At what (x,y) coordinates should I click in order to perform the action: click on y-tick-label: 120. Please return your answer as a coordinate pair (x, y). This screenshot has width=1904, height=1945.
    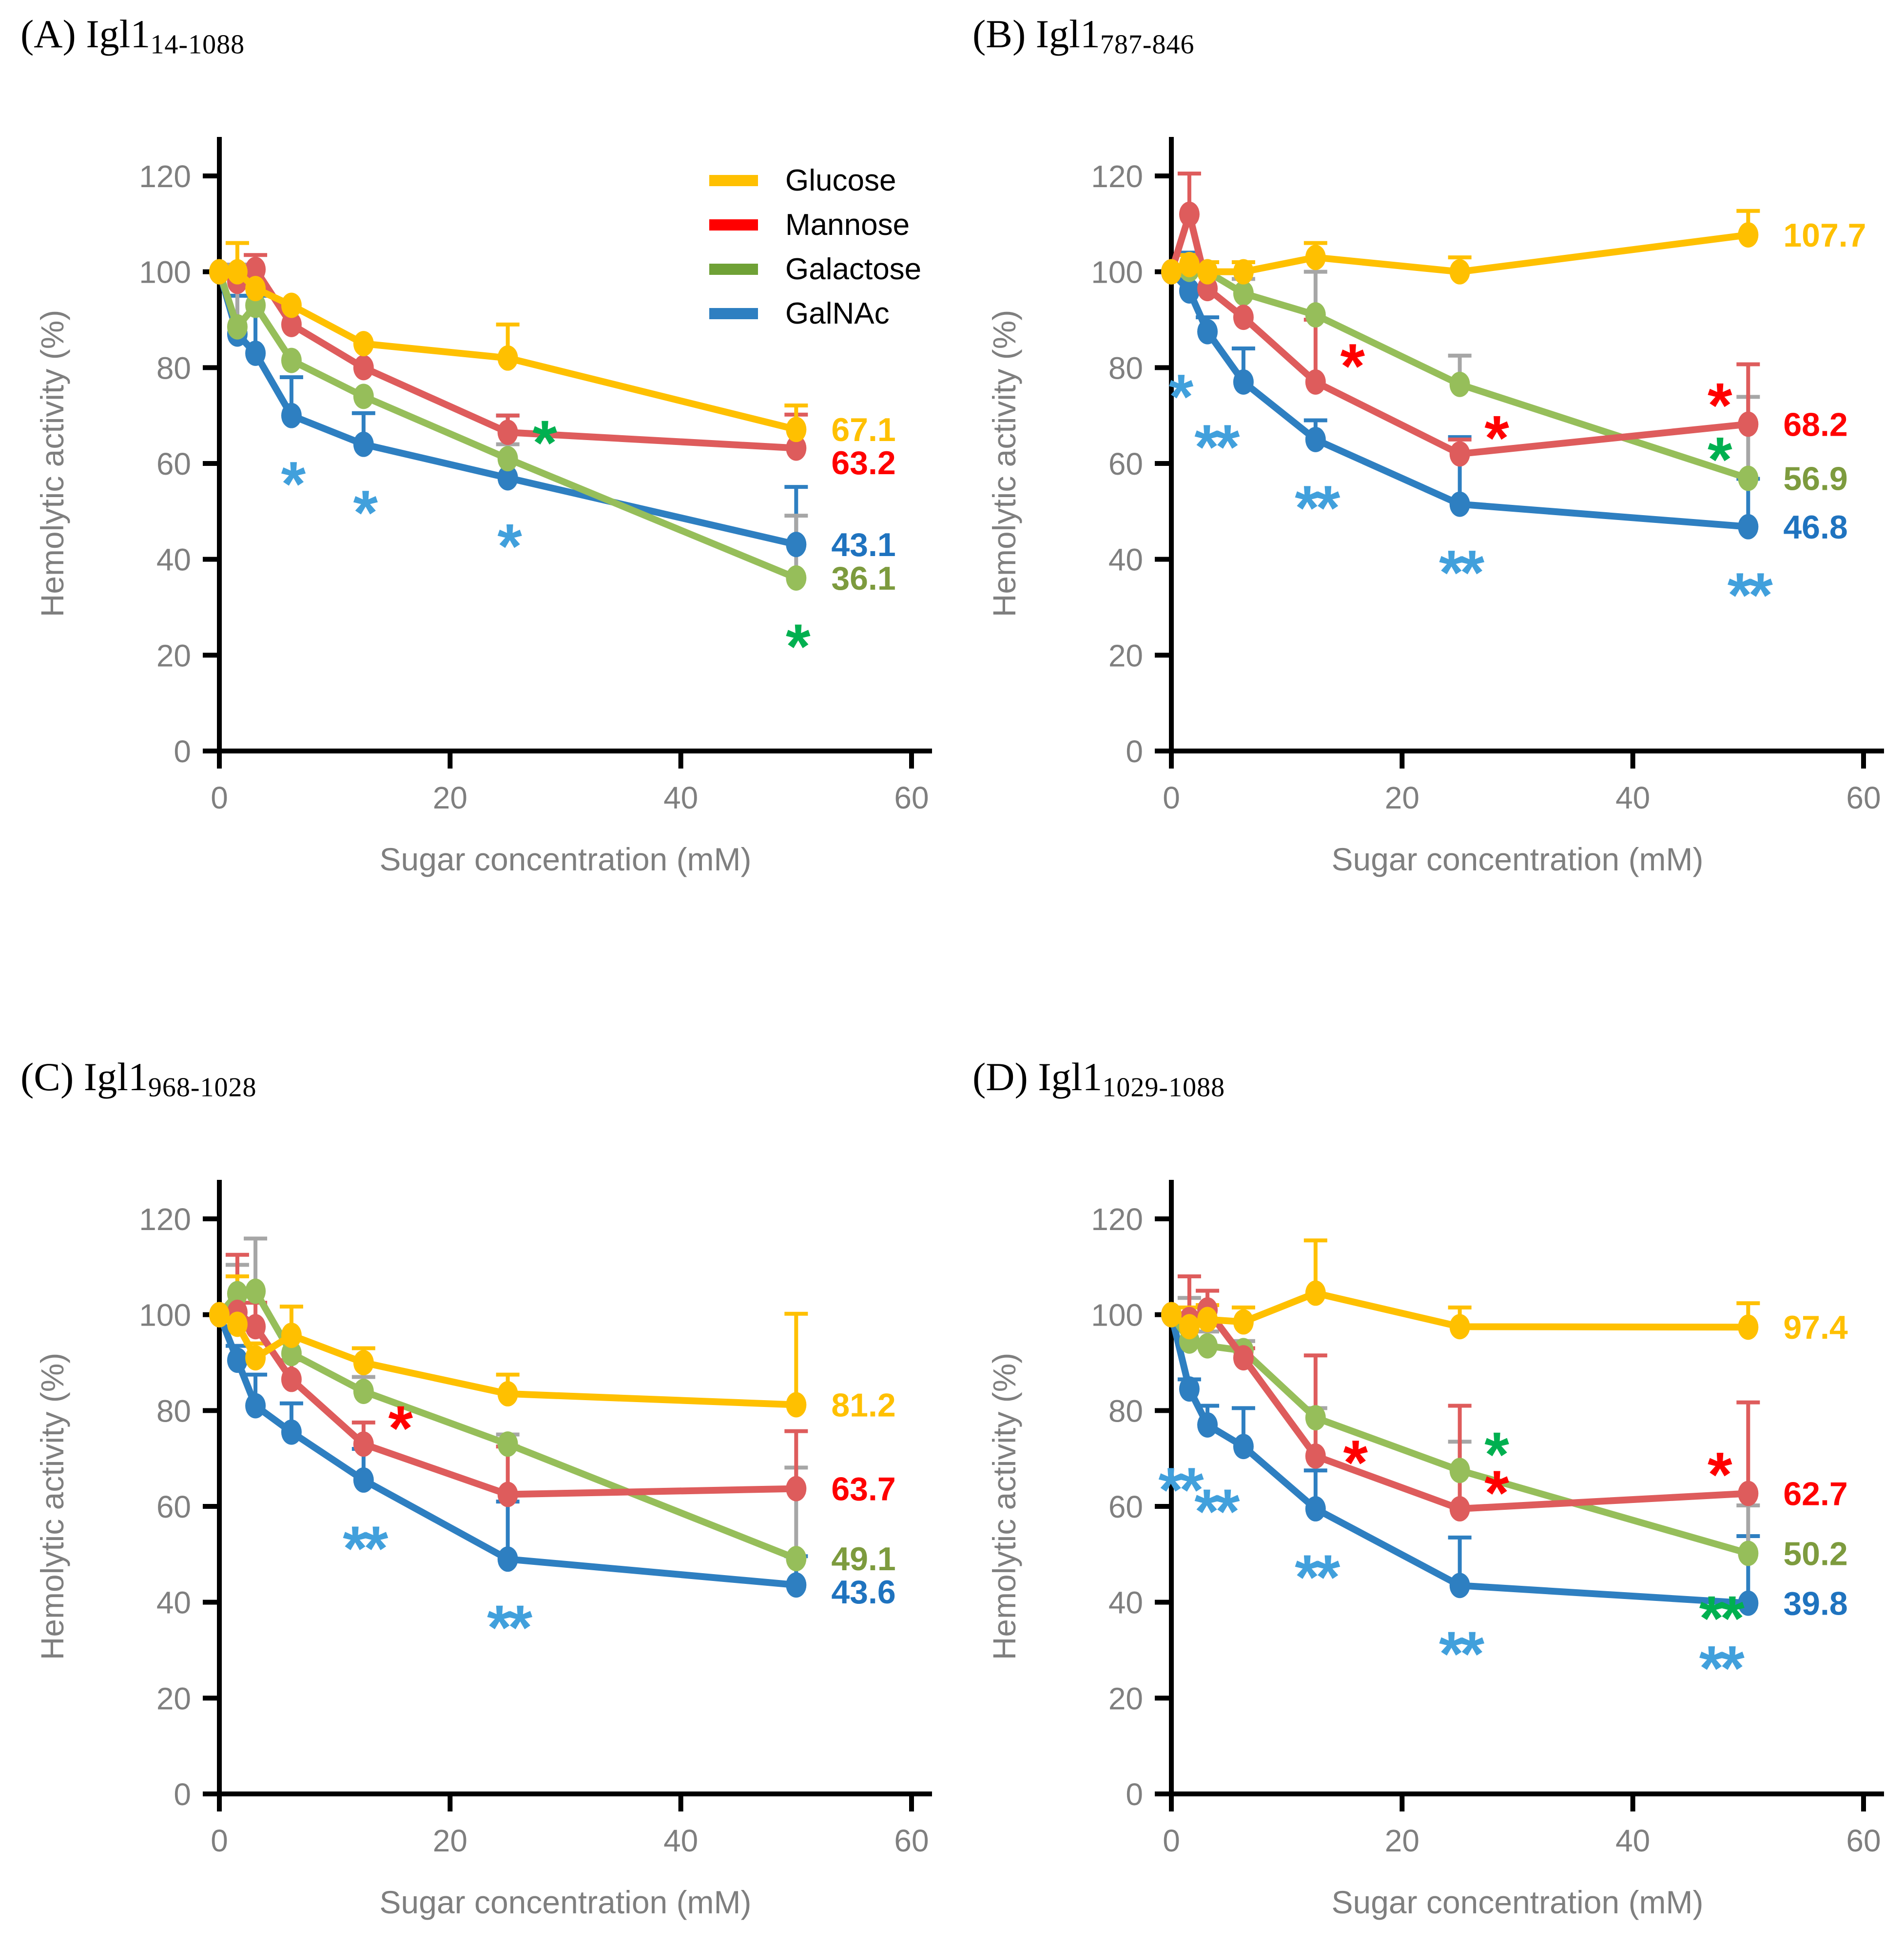
    Looking at the image, I should click on (1117, 176).